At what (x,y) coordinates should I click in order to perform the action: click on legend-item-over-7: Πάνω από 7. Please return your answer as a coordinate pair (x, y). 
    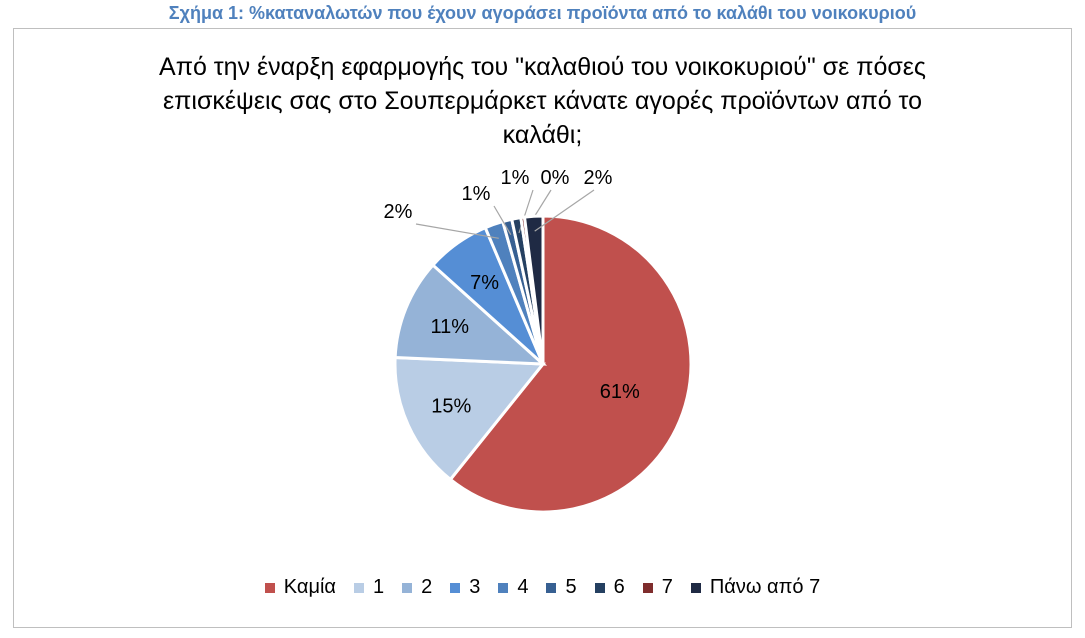
    Looking at the image, I should click on (755, 587).